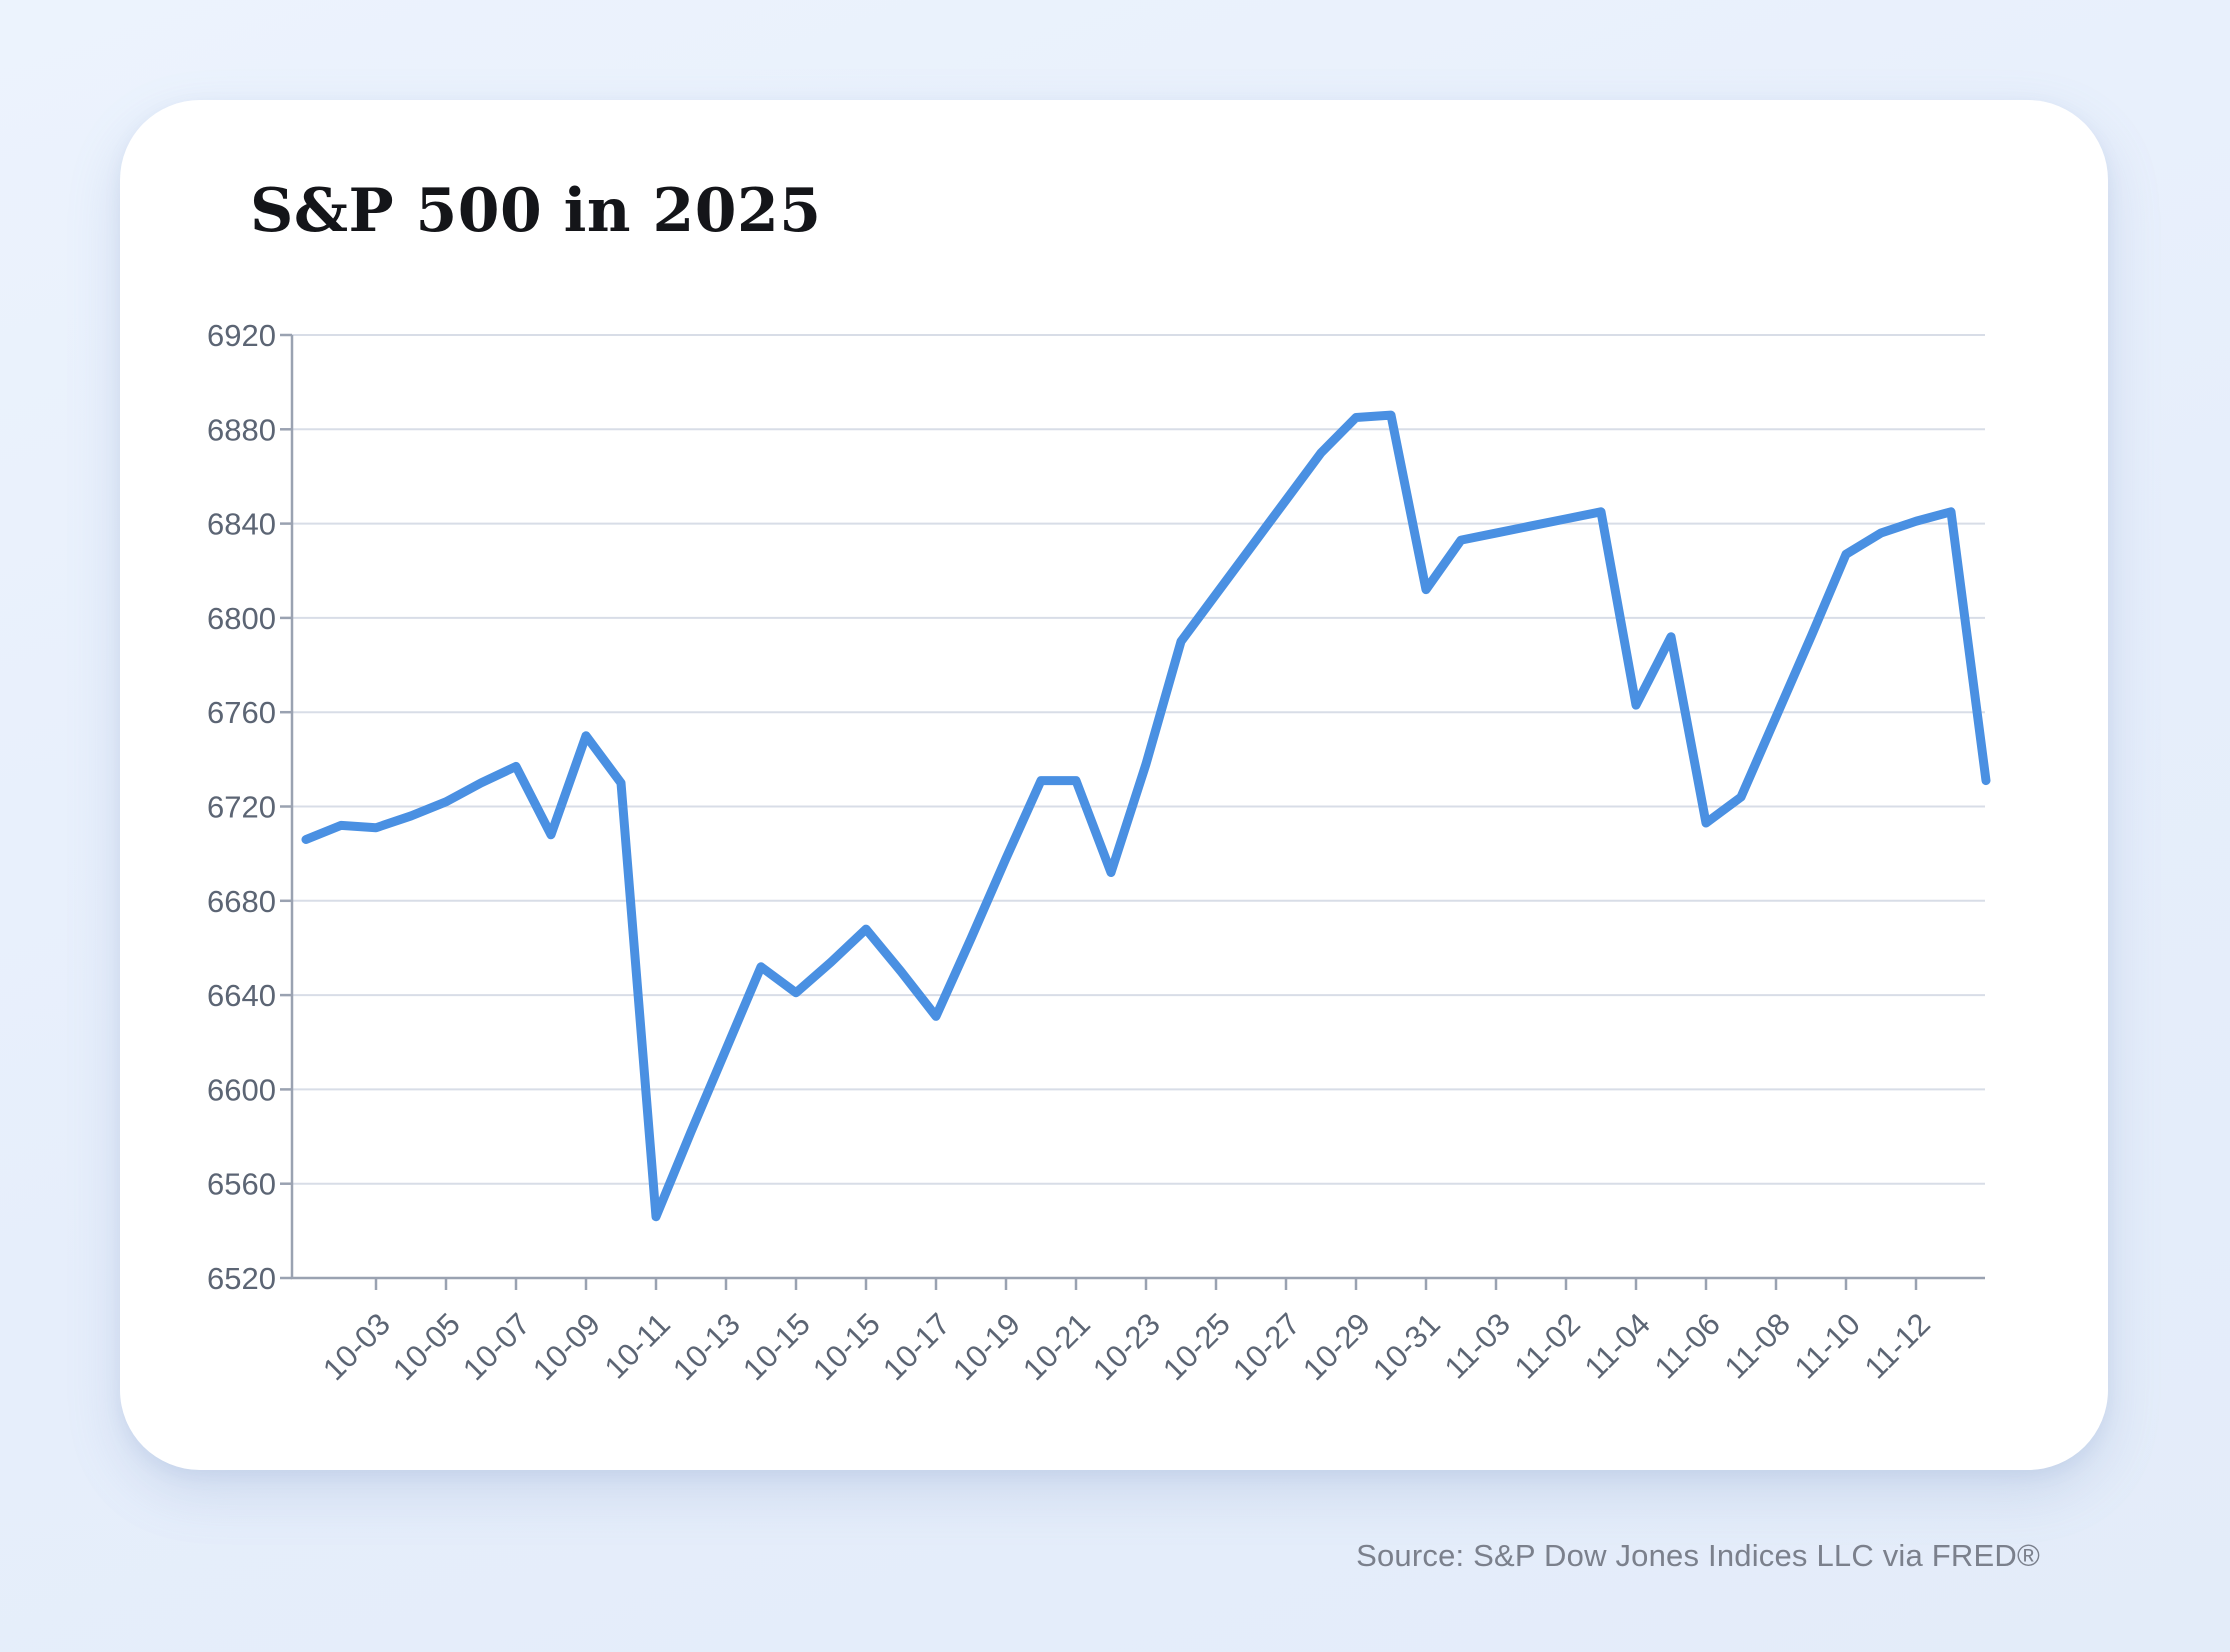 Image resolution: width=2230 pixels, height=1652 pixels. What do you see at coordinates (241, 335) in the screenshot?
I see `y-axis-label: 6920` at bounding box center [241, 335].